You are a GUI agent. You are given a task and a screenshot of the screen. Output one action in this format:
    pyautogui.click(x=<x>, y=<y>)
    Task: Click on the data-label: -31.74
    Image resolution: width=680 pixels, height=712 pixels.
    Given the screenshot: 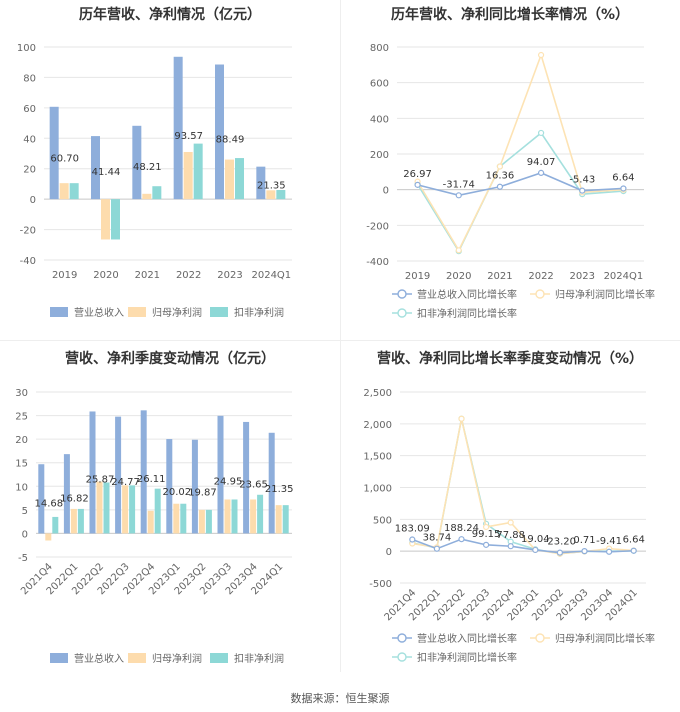 What is the action you would take?
    pyautogui.click(x=459, y=184)
    